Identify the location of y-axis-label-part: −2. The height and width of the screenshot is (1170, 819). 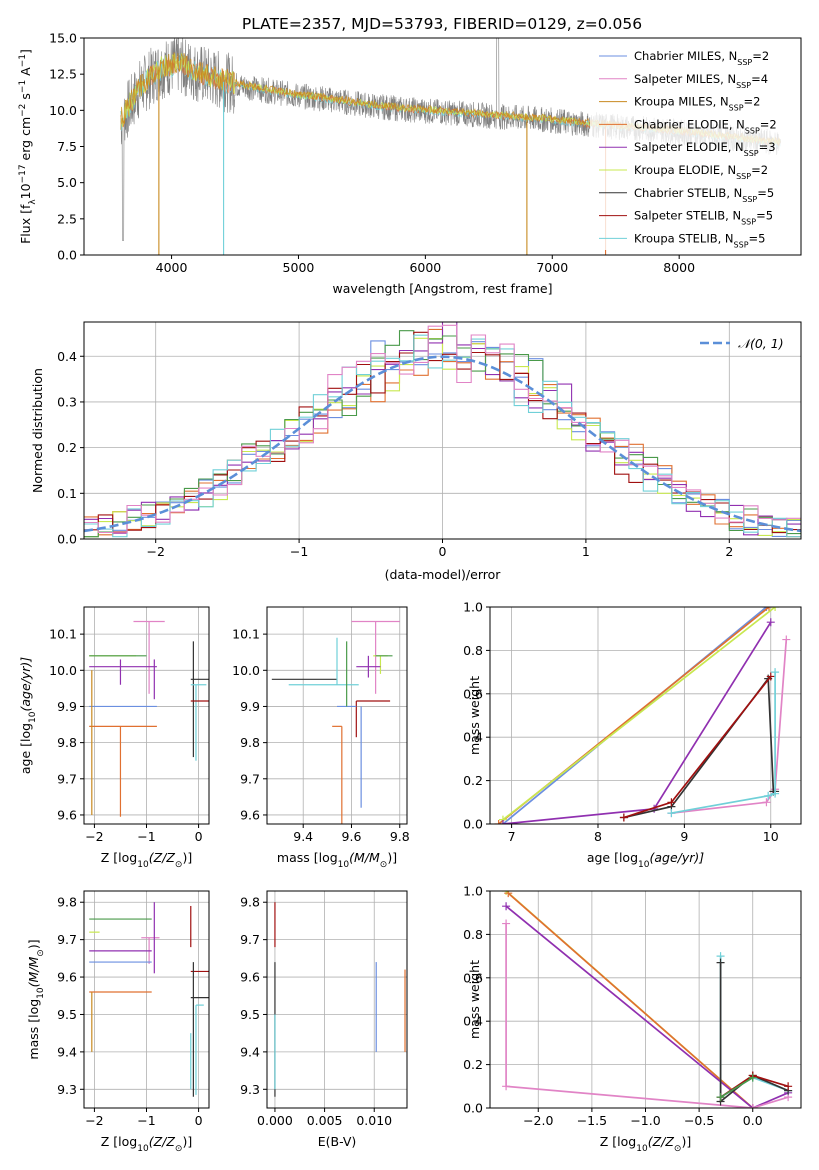
(23, 110).